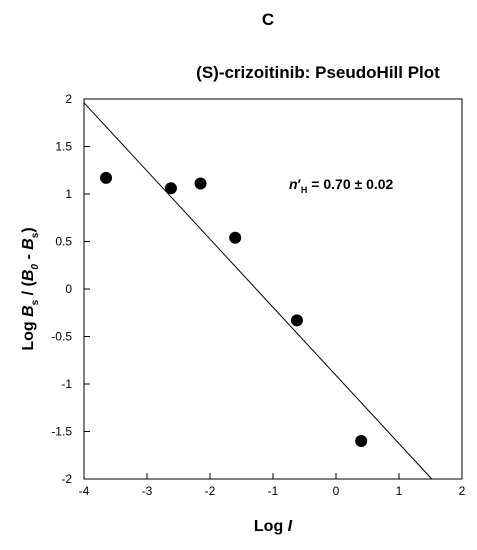  Describe the element at coordinates (273, 491) in the screenshot. I see `x-tick-label: -1` at that location.